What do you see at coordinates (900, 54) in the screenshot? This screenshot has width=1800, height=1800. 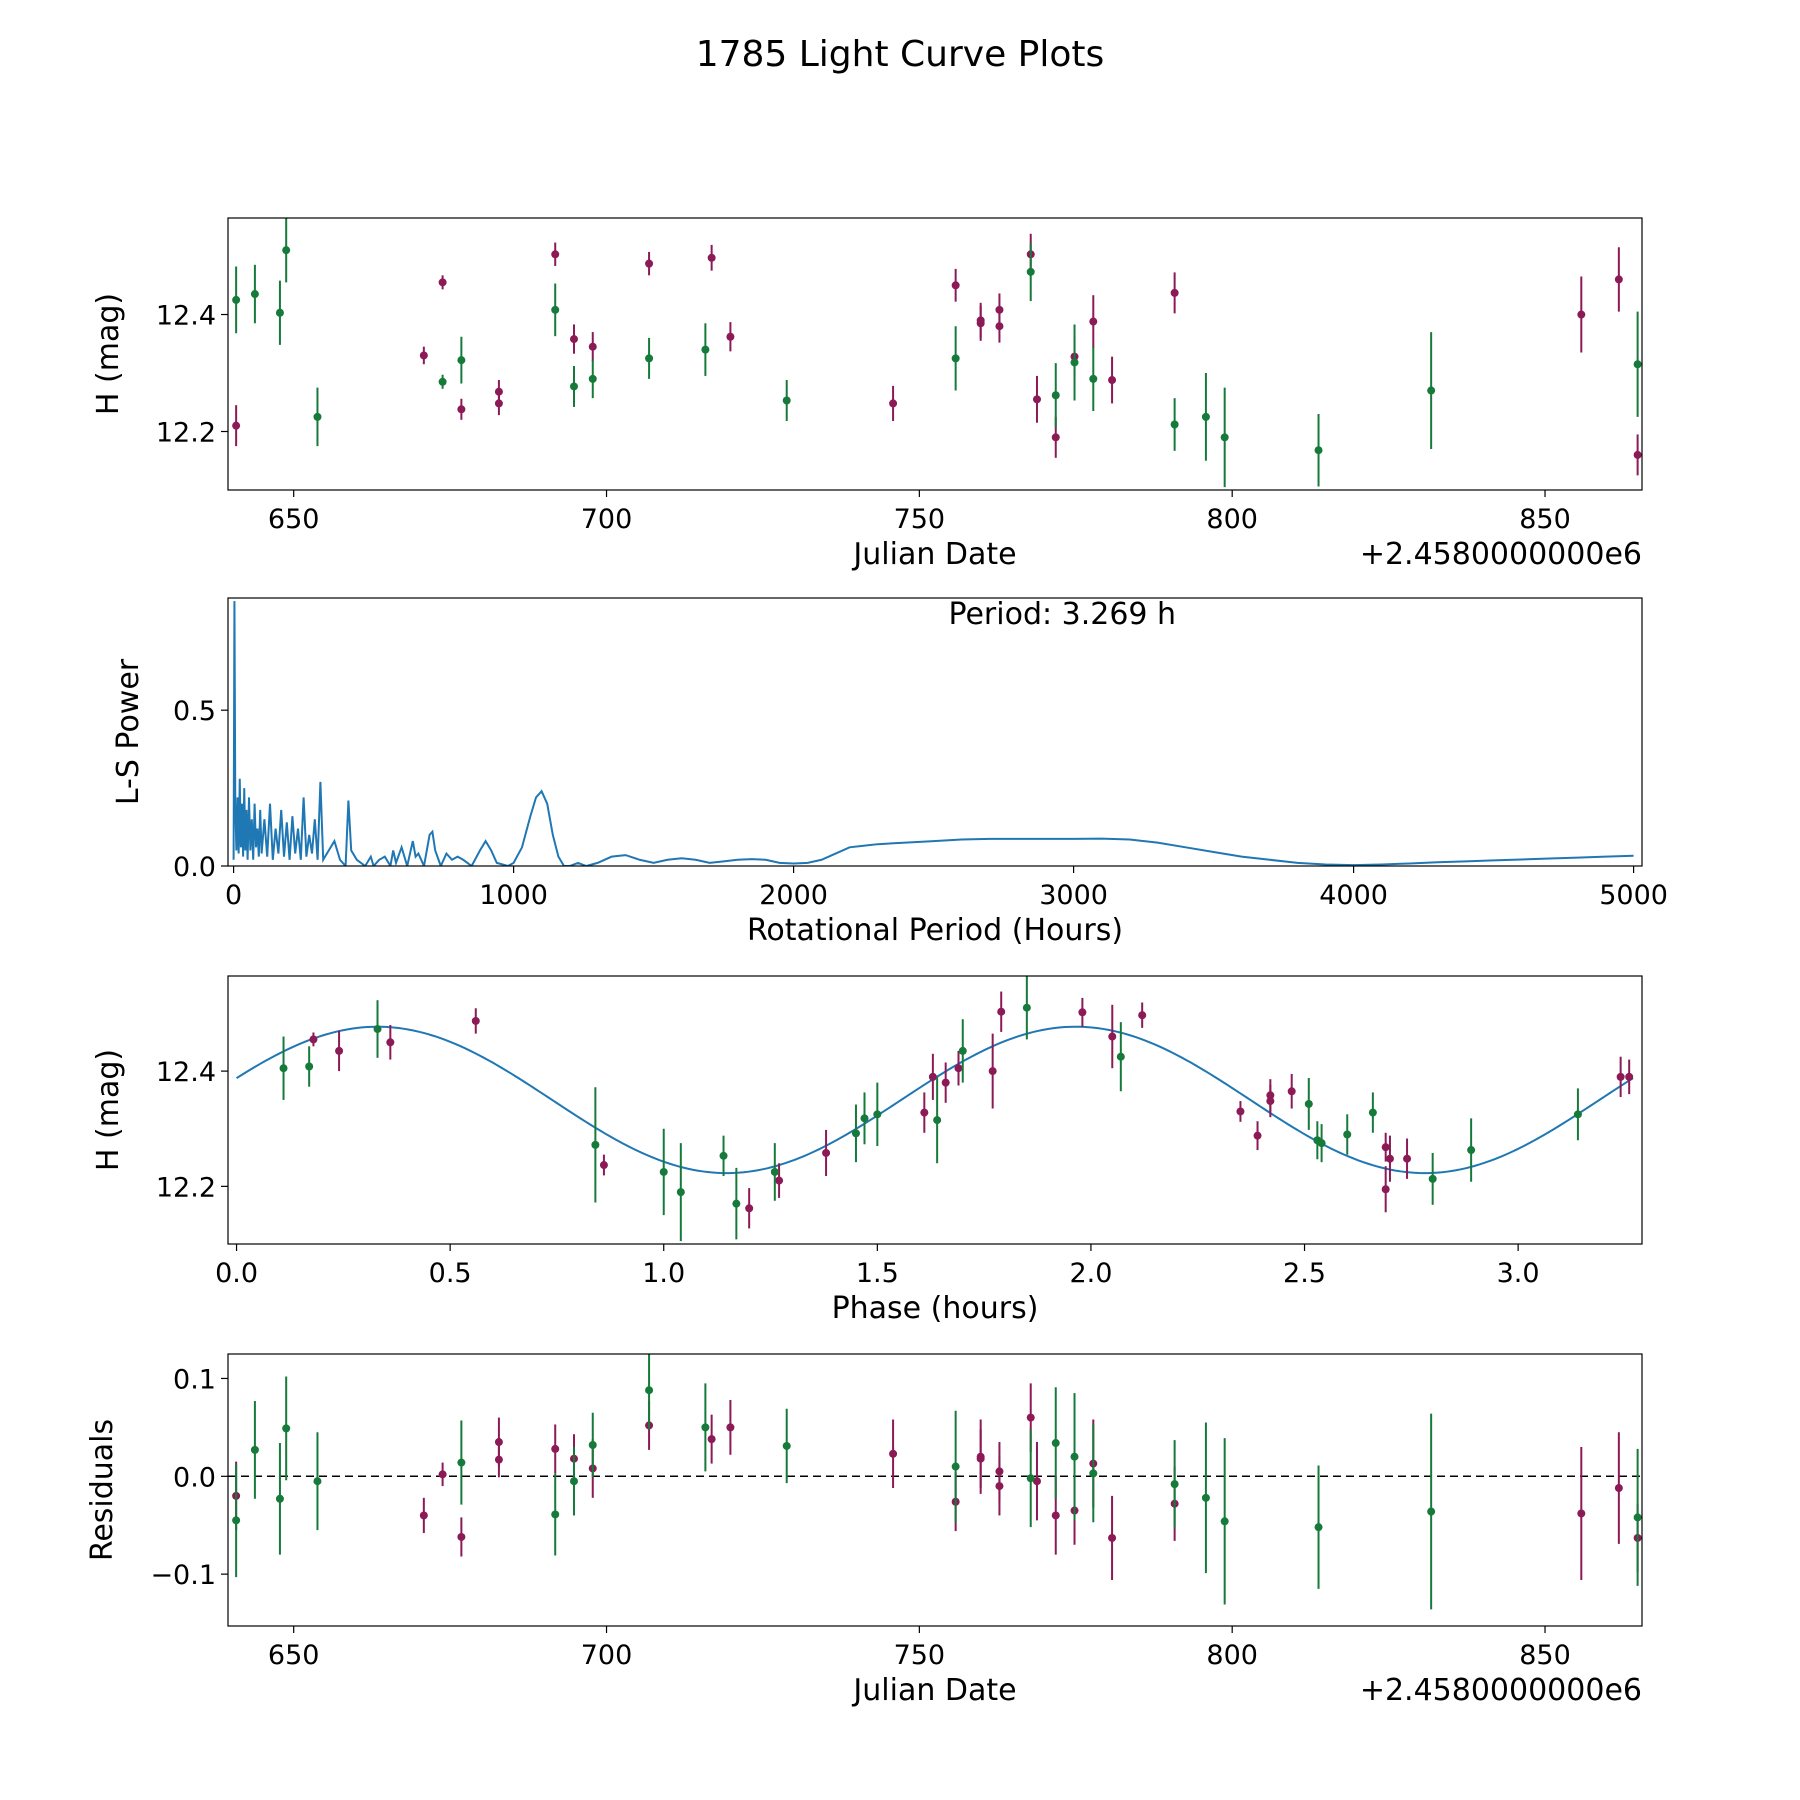 I see `figure-title: 1785 Light Curve Plots` at bounding box center [900, 54].